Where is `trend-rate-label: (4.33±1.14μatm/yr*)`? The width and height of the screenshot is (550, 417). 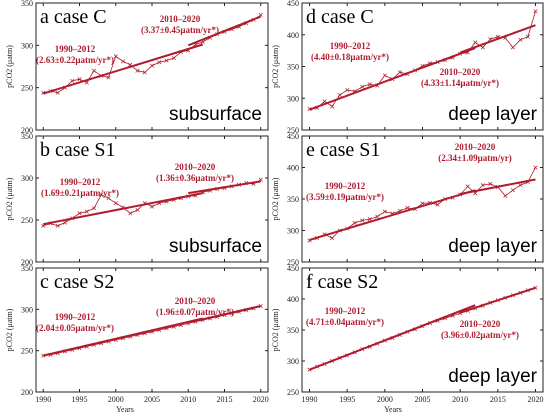 trend-rate-label: (4.33±1.14μatm/yr*) is located at coordinates (460, 83).